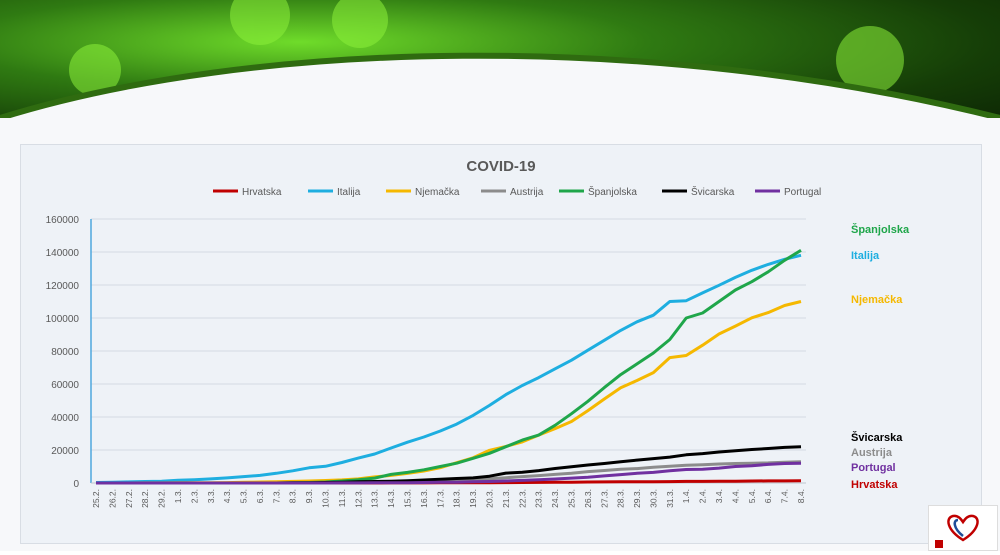 The image size is (1000, 555). What do you see at coordinates (457, 498) in the screenshot?
I see `x-tick-label: 18.3.` at bounding box center [457, 498].